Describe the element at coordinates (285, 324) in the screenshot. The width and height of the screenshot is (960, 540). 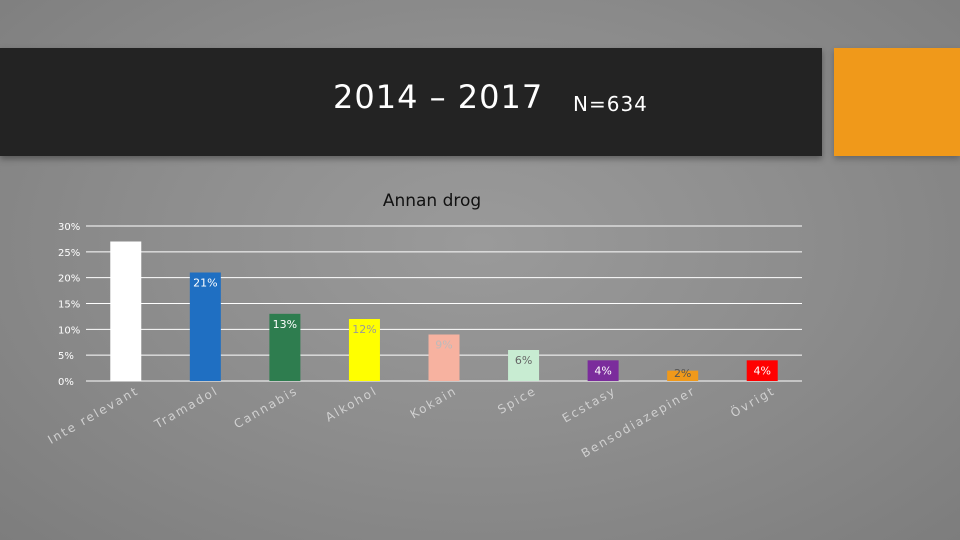
I see `data-label: 13%` at that location.